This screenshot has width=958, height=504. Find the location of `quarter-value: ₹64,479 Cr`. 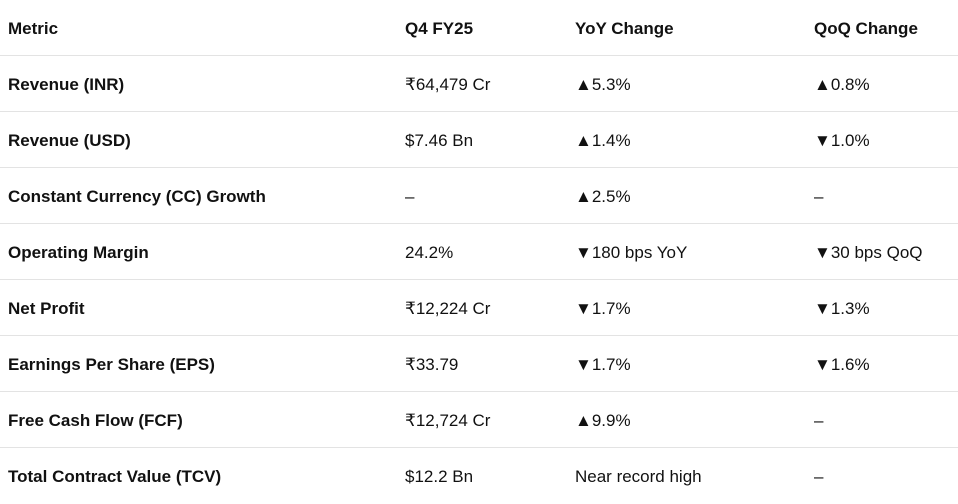

quarter-value: ₹64,479 Cr is located at coordinates (448, 84).